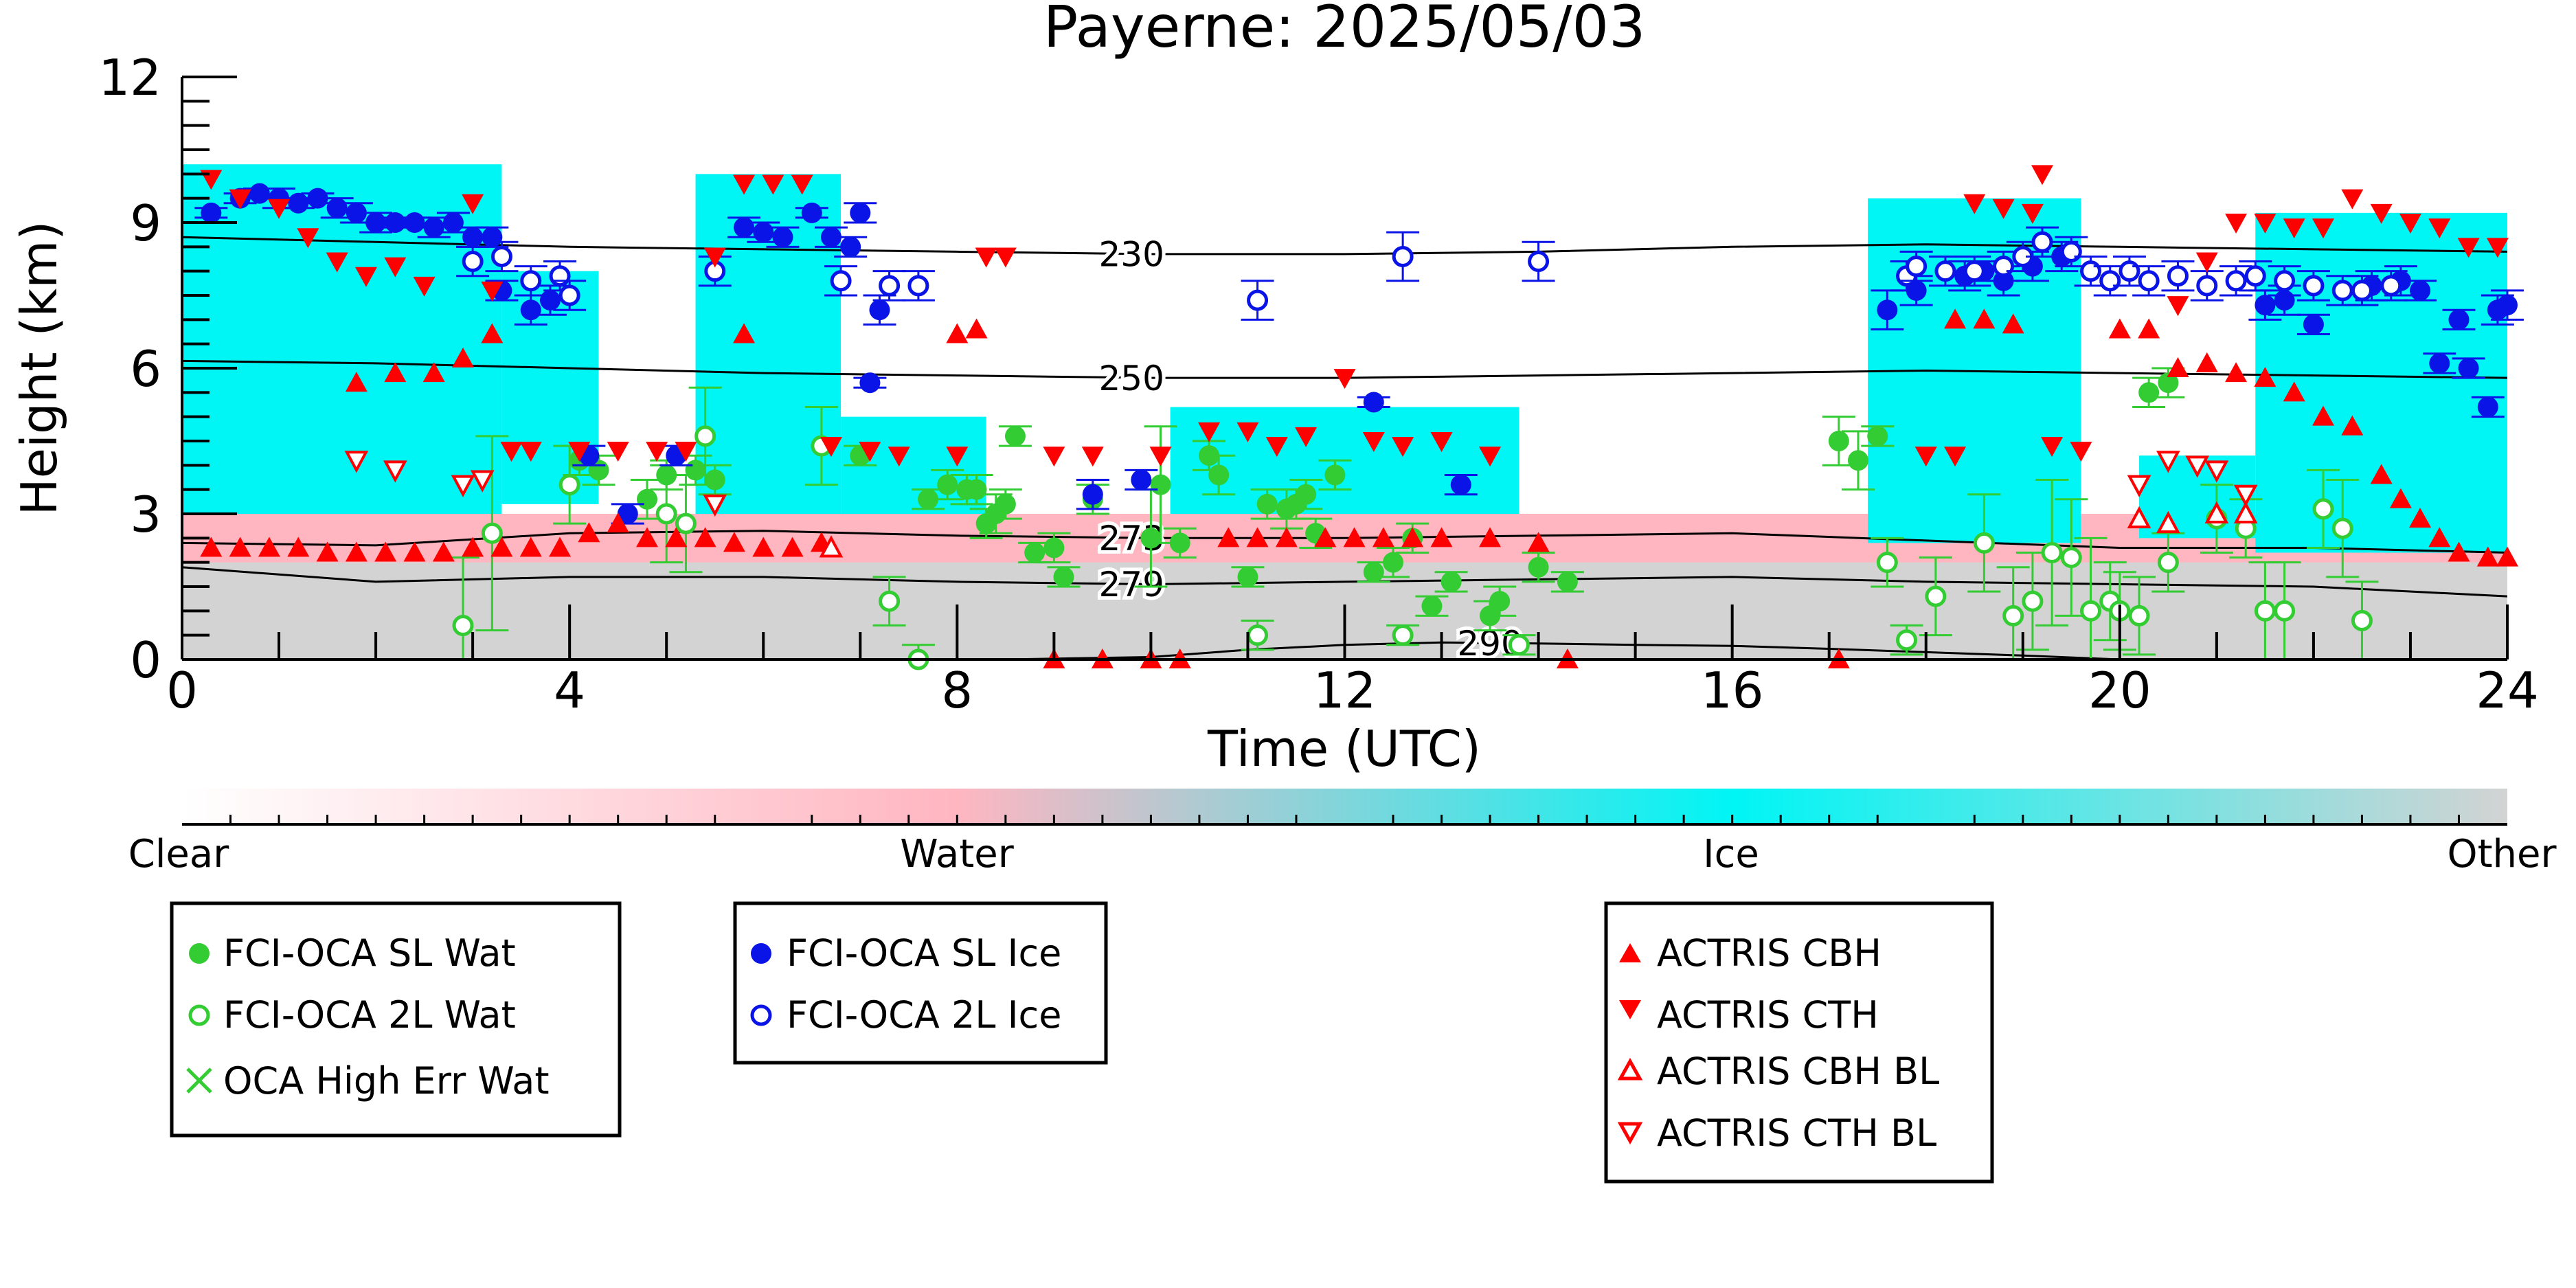  Describe the element at coordinates (386, 1081) in the screenshot. I see `legend-high-err-wat-label: OCA High Err Wat` at that location.